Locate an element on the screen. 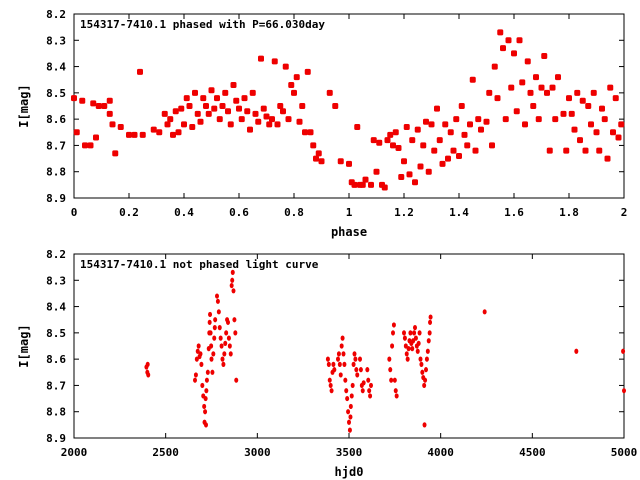 Image resolution: width=640 pixels, height=480 pixels. top-y-tick-label: 8.3 is located at coordinates (56, 40).